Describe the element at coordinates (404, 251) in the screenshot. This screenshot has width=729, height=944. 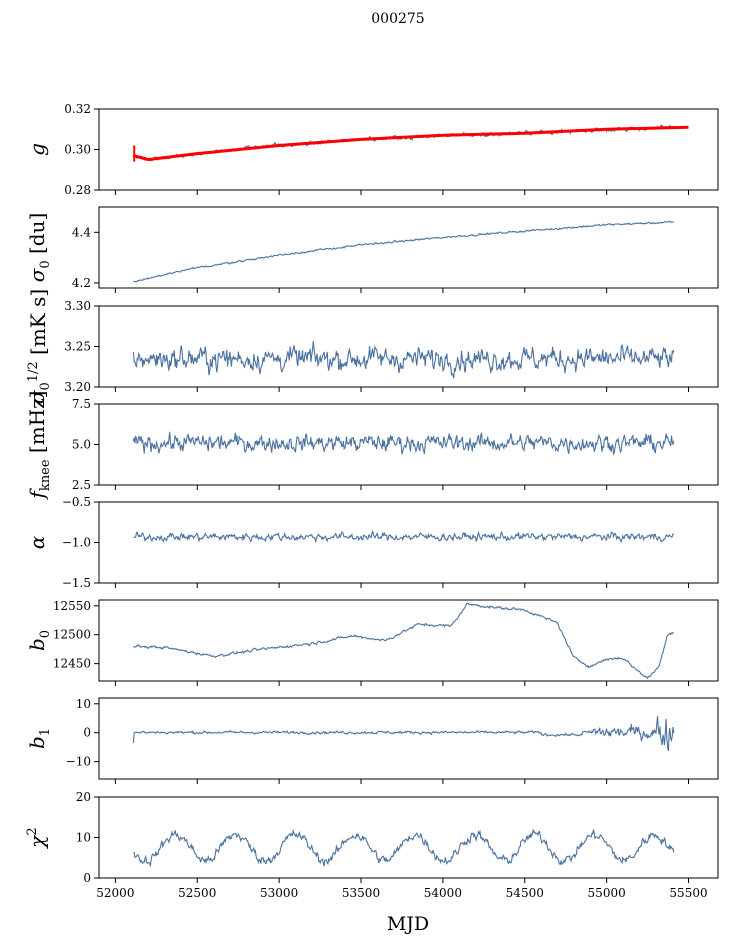
I see `series-line-sigma0` at that location.